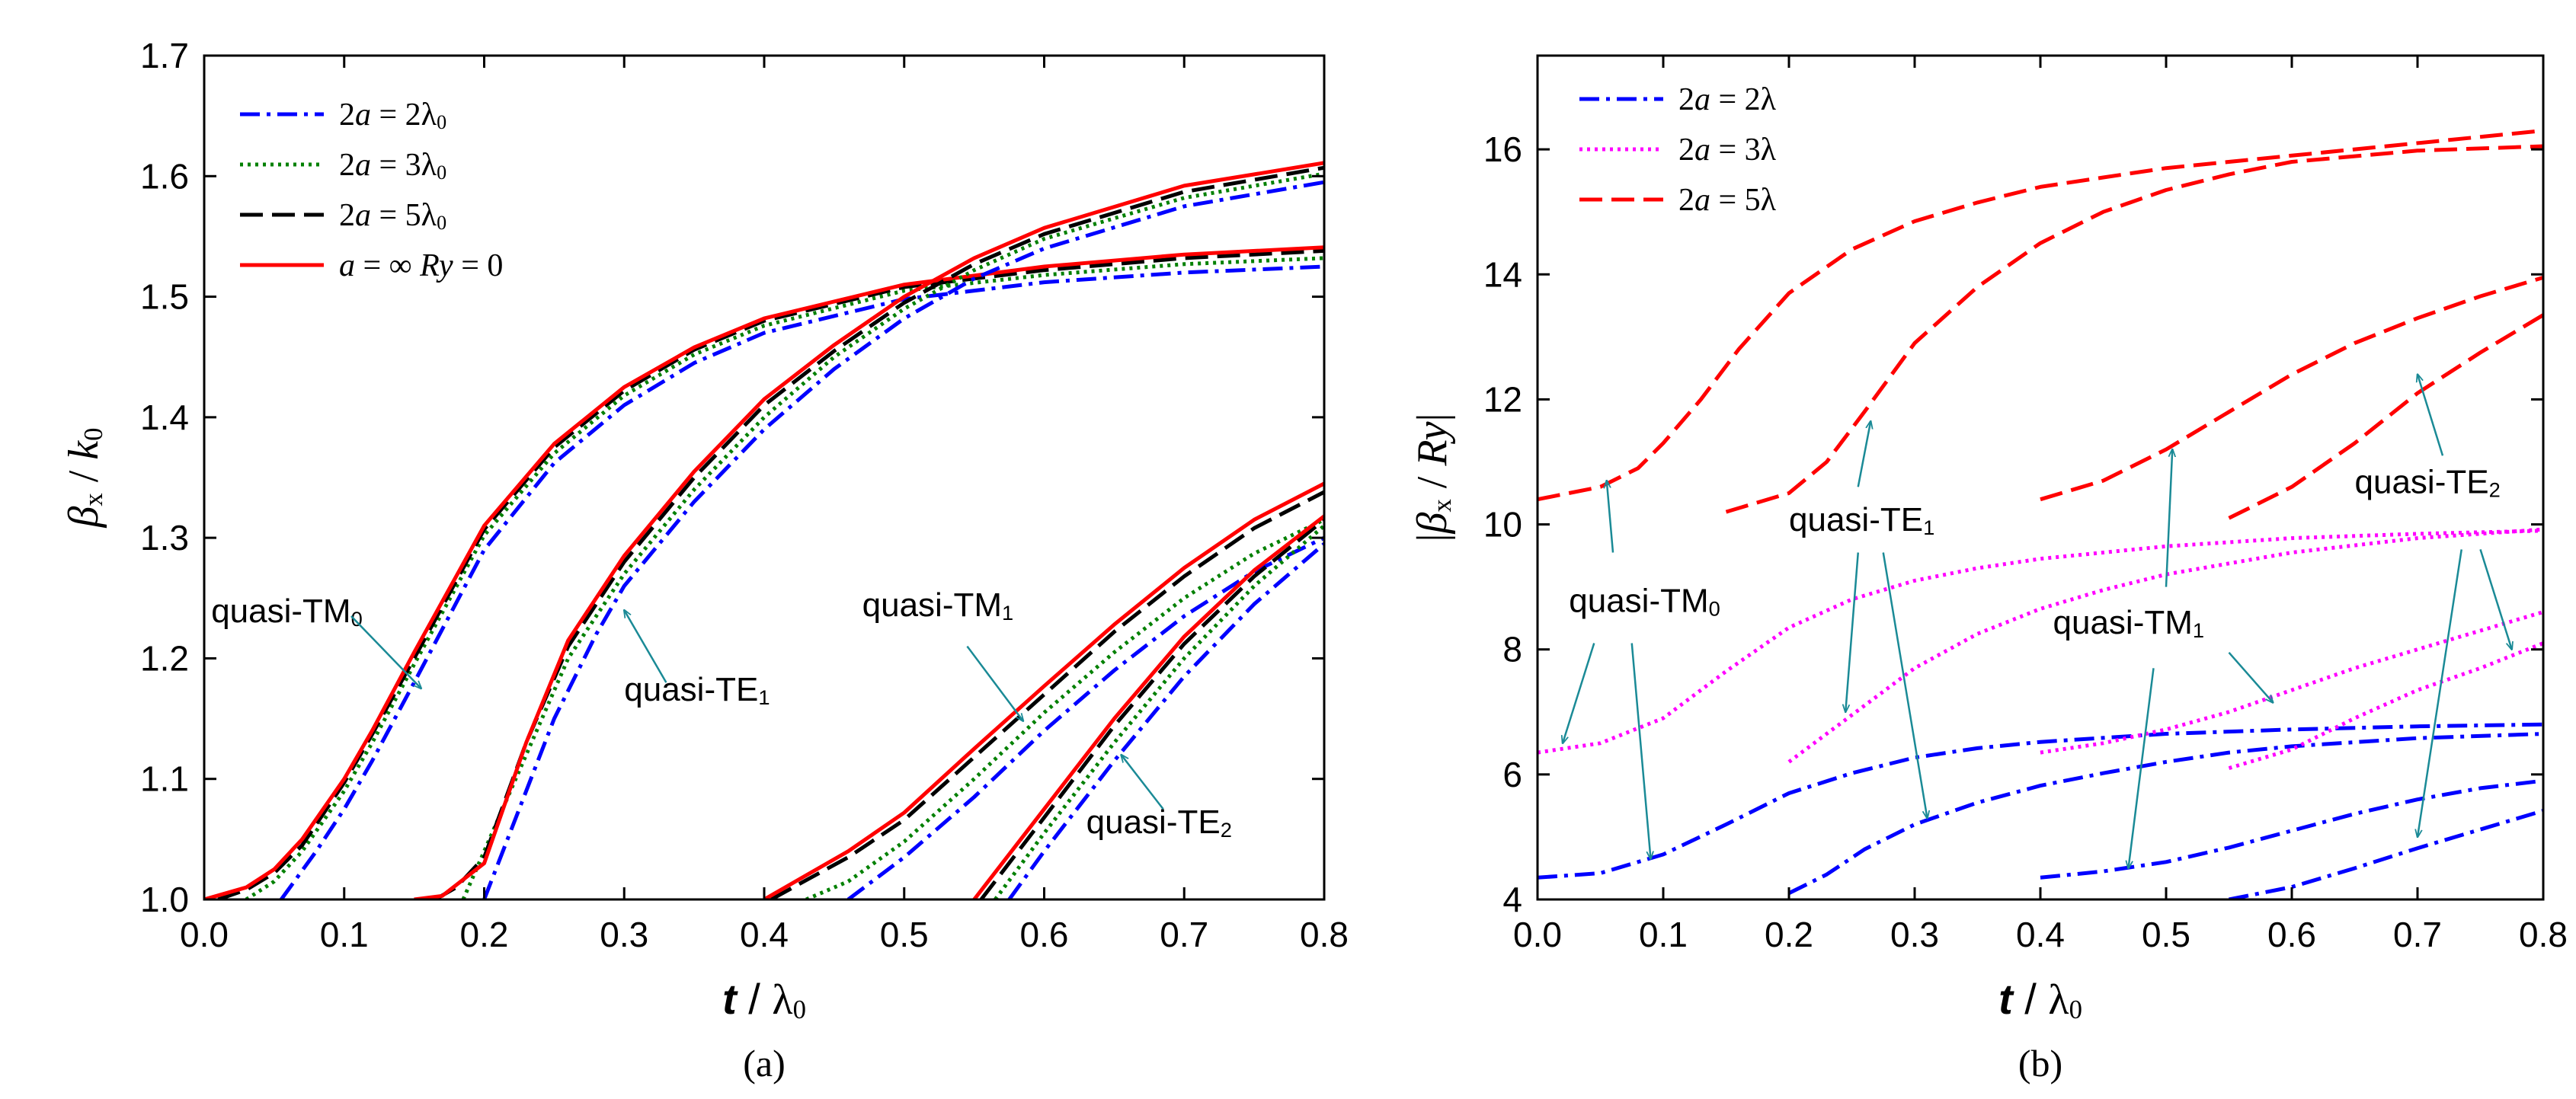  What do you see at coordinates (1512, 774) in the screenshot?
I see `y-tick-label: 6` at bounding box center [1512, 774].